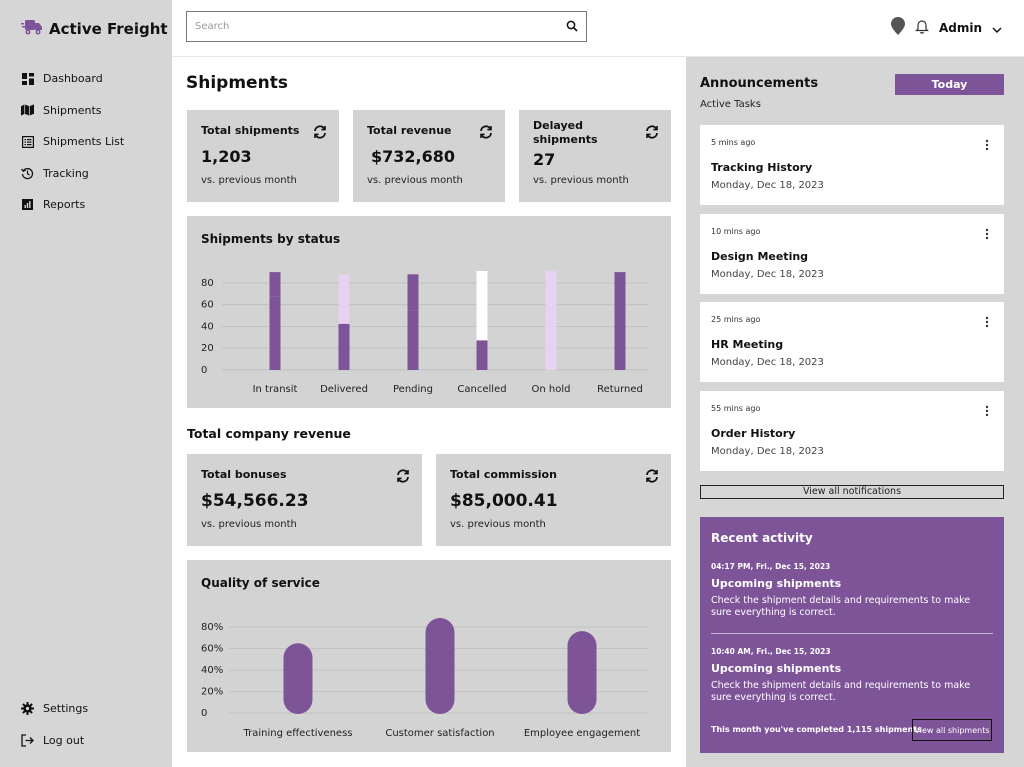  I want to click on bar-employee-engagement, so click(582, 672).